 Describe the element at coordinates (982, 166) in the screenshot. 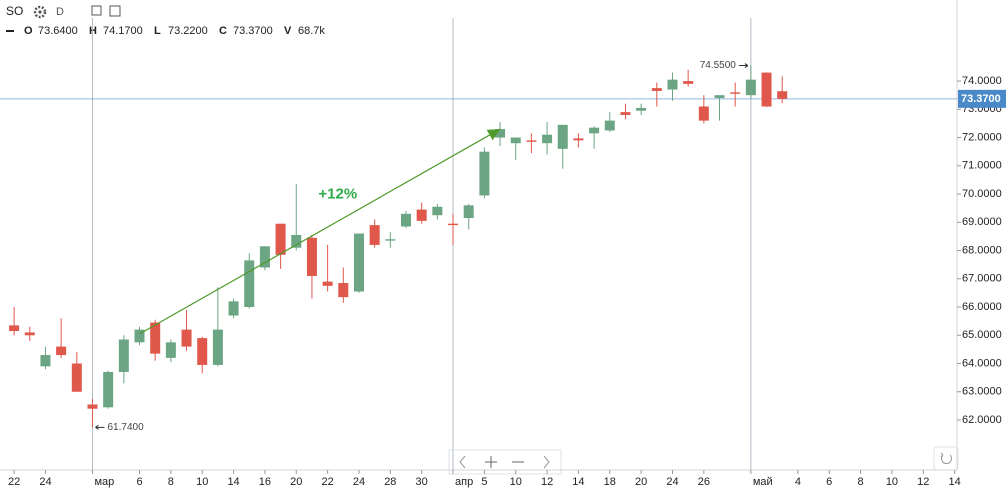

I see `y-tick-label: 71.0000` at that location.